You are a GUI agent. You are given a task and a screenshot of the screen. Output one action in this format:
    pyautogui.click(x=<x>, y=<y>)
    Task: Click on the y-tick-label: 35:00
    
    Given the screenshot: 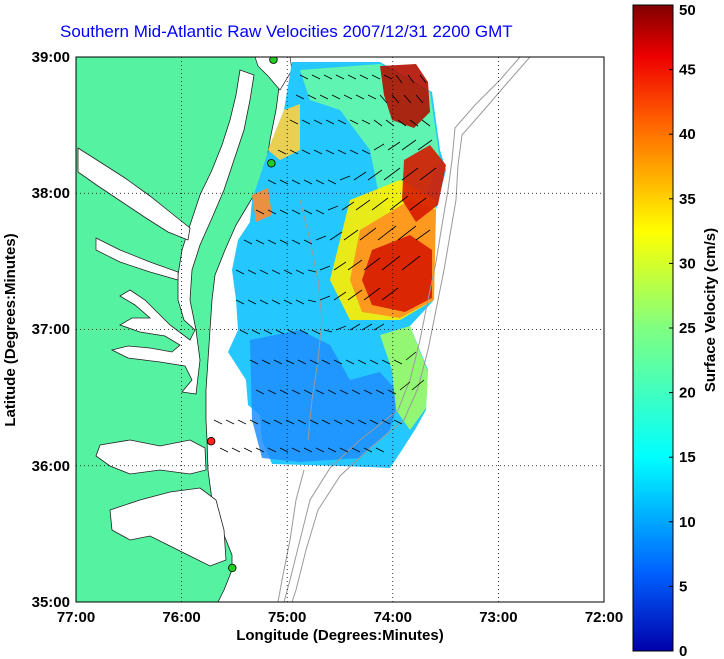 What is the action you would take?
    pyautogui.click(x=51, y=602)
    